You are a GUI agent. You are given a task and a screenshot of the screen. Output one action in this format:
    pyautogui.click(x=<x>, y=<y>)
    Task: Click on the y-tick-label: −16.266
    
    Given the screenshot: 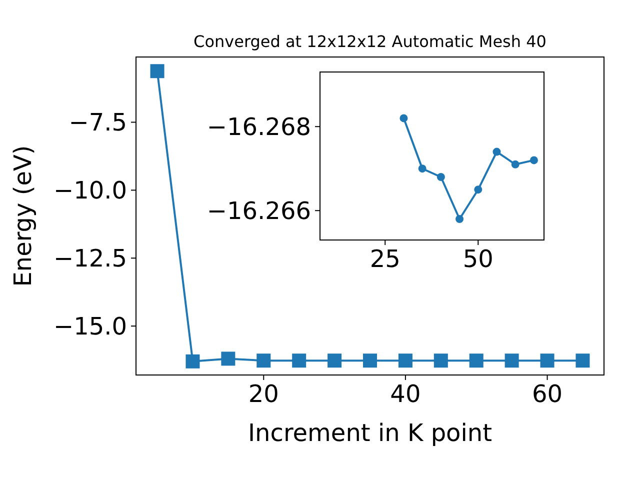 What is the action you would take?
    pyautogui.click(x=258, y=211)
    